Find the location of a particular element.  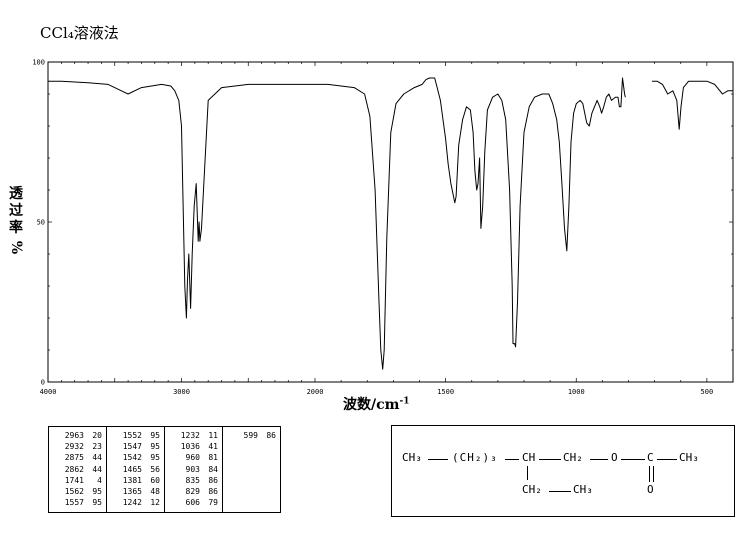

peak-table-row: 2963 20 1552 95 1232 11 599 86 is located at coordinates (164, 434).